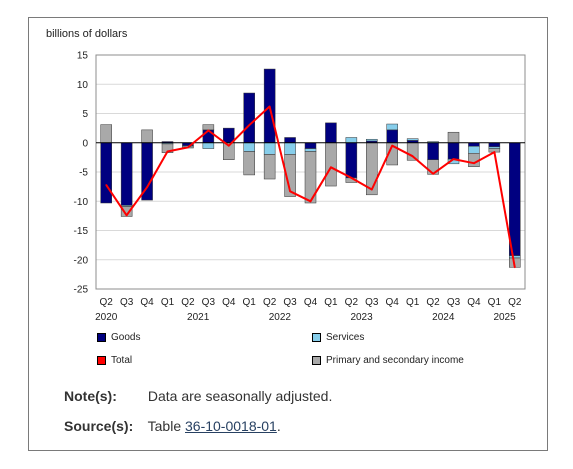 Image resolution: width=573 pixels, height=469 pixels. What do you see at coordinates (85, 114) in the screenshot?
I see `y-tick-label: 5` at bounding box center [85, 114].